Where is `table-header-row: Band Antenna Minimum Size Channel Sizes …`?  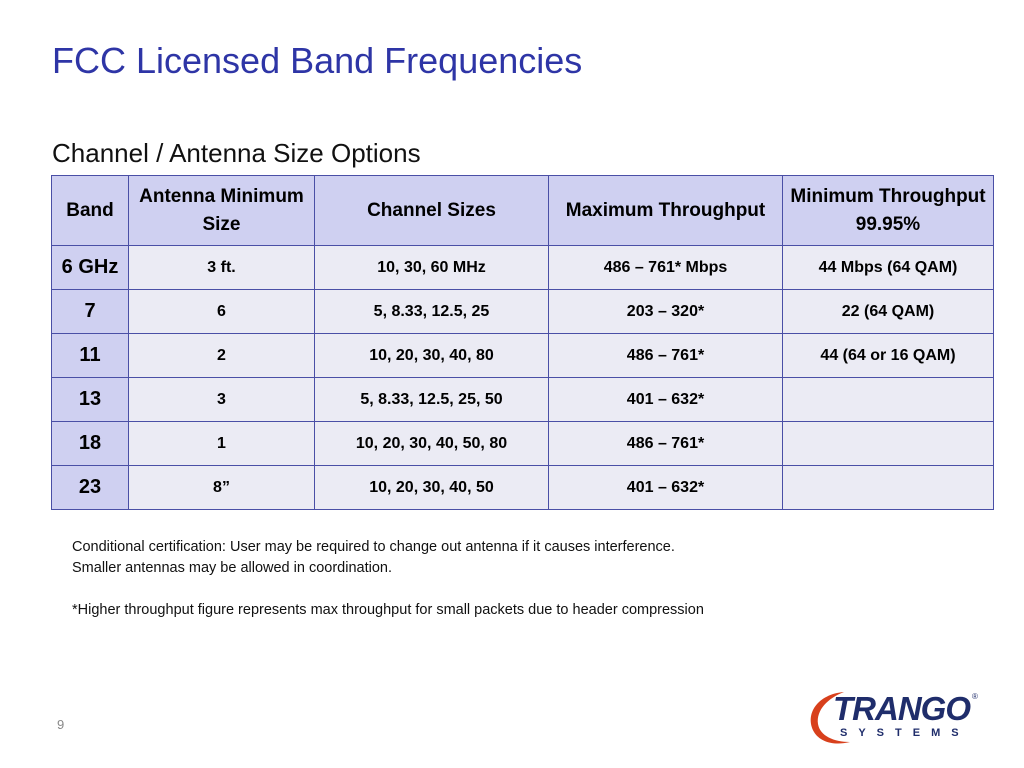 table-header-row: Band Antenna Minimum Size Channel Sizes … is located at coordinates (522, 210).